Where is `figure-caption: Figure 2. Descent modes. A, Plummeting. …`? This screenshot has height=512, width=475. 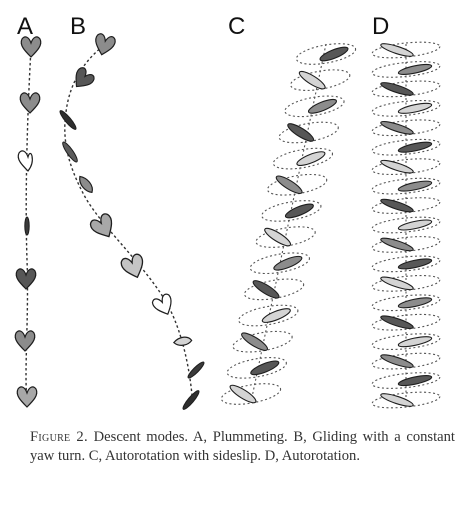
figure-caption: Figure 2. Descent modes. A, Plummeting. … is located at coordinates (242, 447).